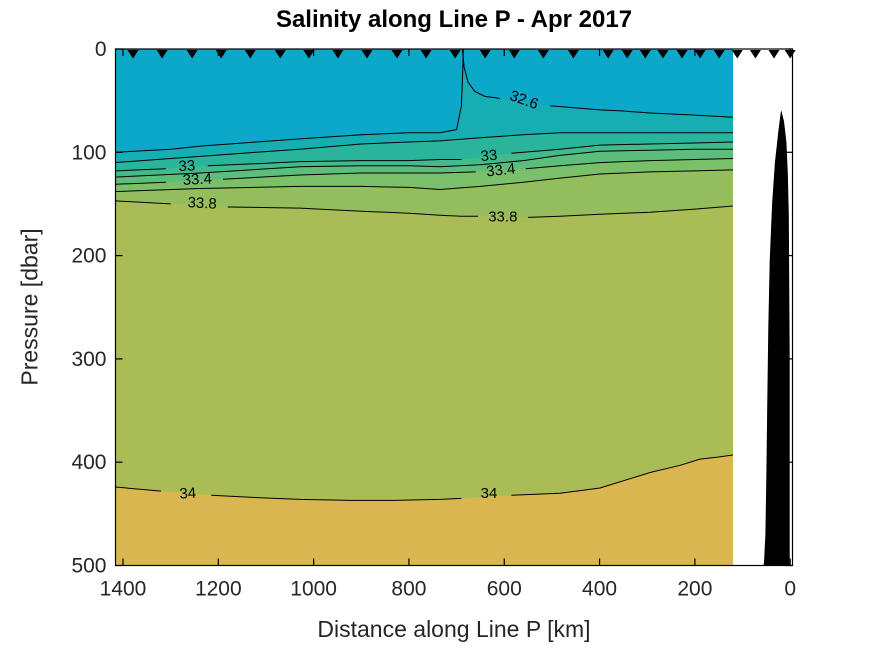  What do you see at coordinates (88, 256) in the screenshot?
I see `y-tick-label: 200` at bounding box center [88, 256].